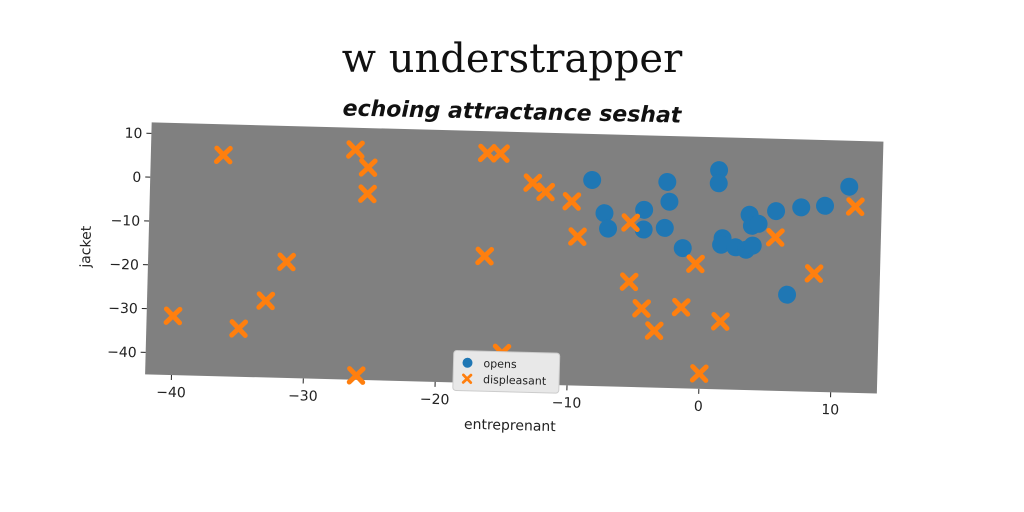 The height and width of the screenshot is (512, 1024). I want to click on y-axis-label: jacket, so click(86, 247).